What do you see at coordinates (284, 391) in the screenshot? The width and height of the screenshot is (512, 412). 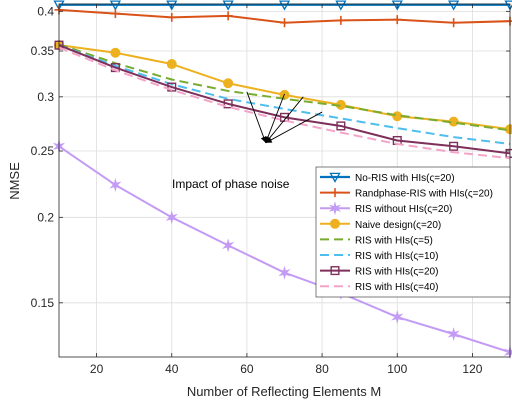 I see `x-axis-label: Number of Reflecting Elements M` at bounding box center [284, 391].